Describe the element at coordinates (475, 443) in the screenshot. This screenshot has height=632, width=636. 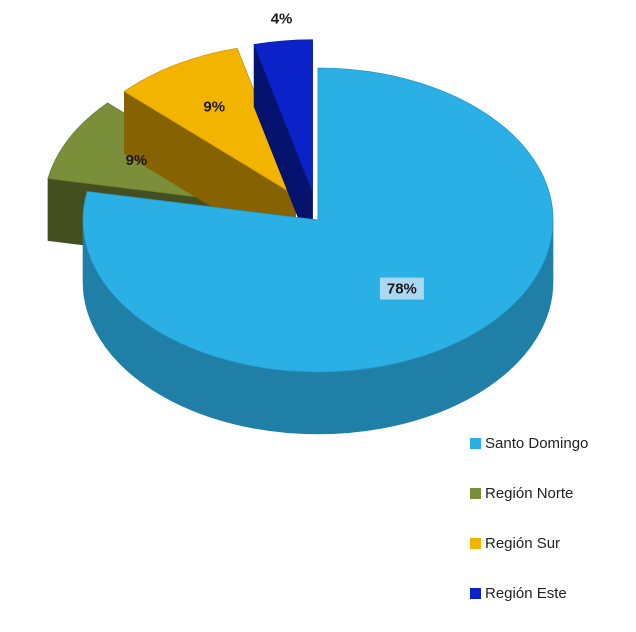
I see `legend-swatch-santo-domingo` at that location.